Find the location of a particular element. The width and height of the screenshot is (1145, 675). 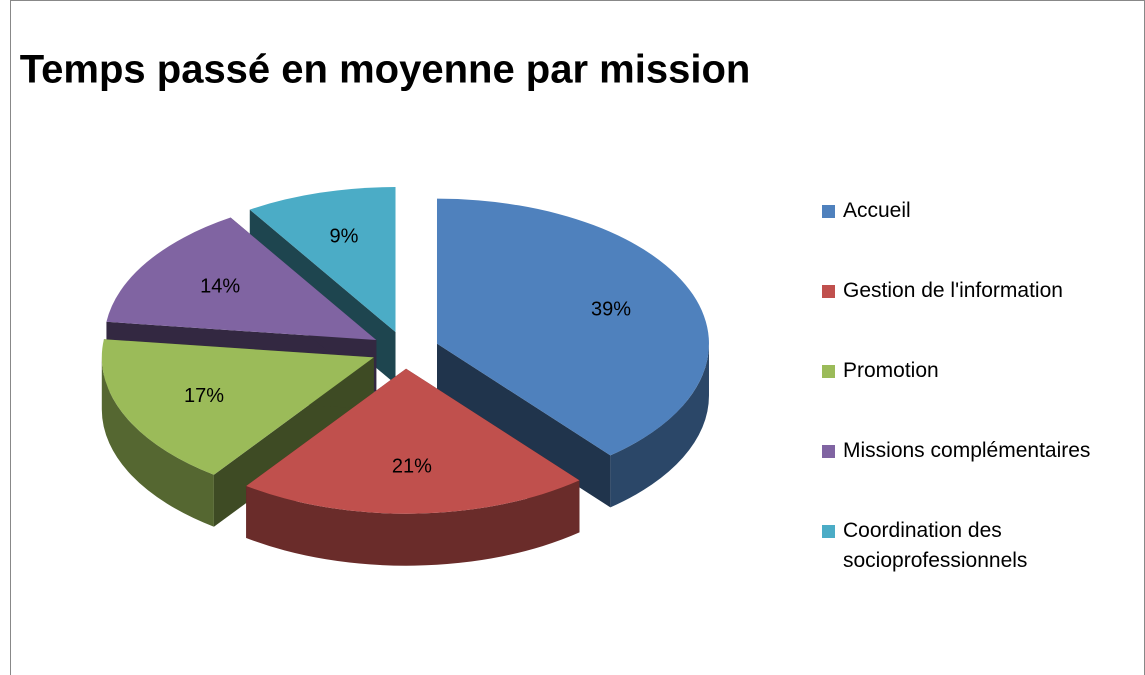

legend-item: Missions complémentaires is located at coordinates (972, 476).